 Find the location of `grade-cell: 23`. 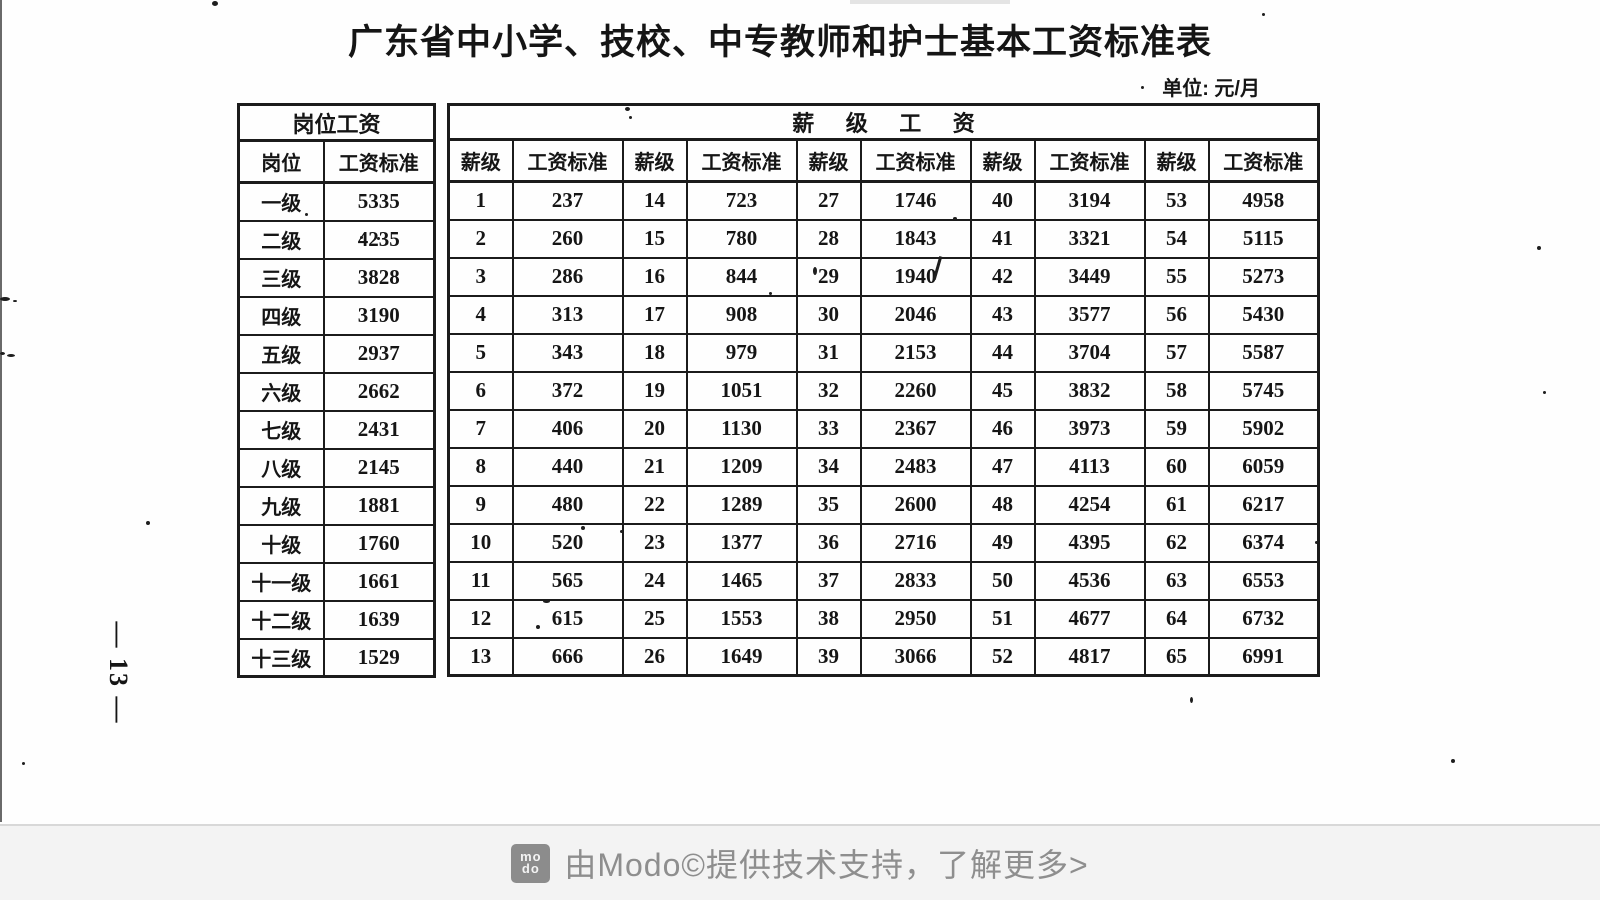

grade-cell: 23 is located at coordinates (654, 542).